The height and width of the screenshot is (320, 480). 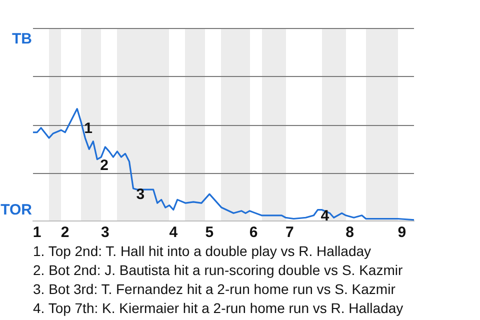 What do you see at coordinates (105, 233) in the screenshot?
I see `x-tick-label: 3` at bounding box center [105, 233].